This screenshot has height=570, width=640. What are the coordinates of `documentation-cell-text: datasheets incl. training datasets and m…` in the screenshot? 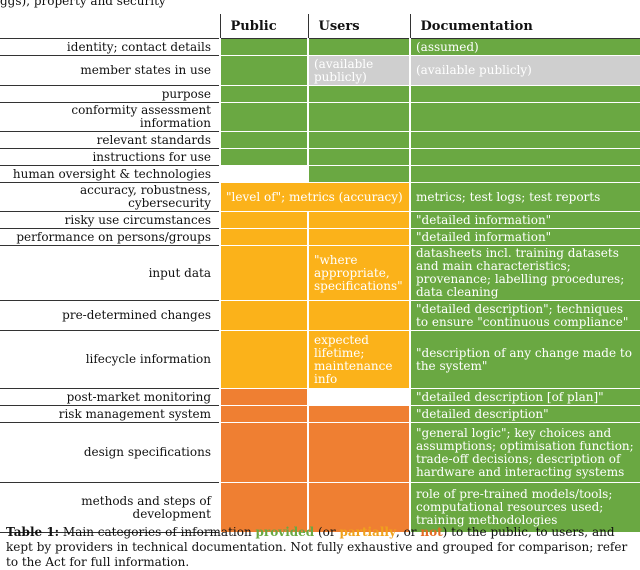 It's located at (520, 272).